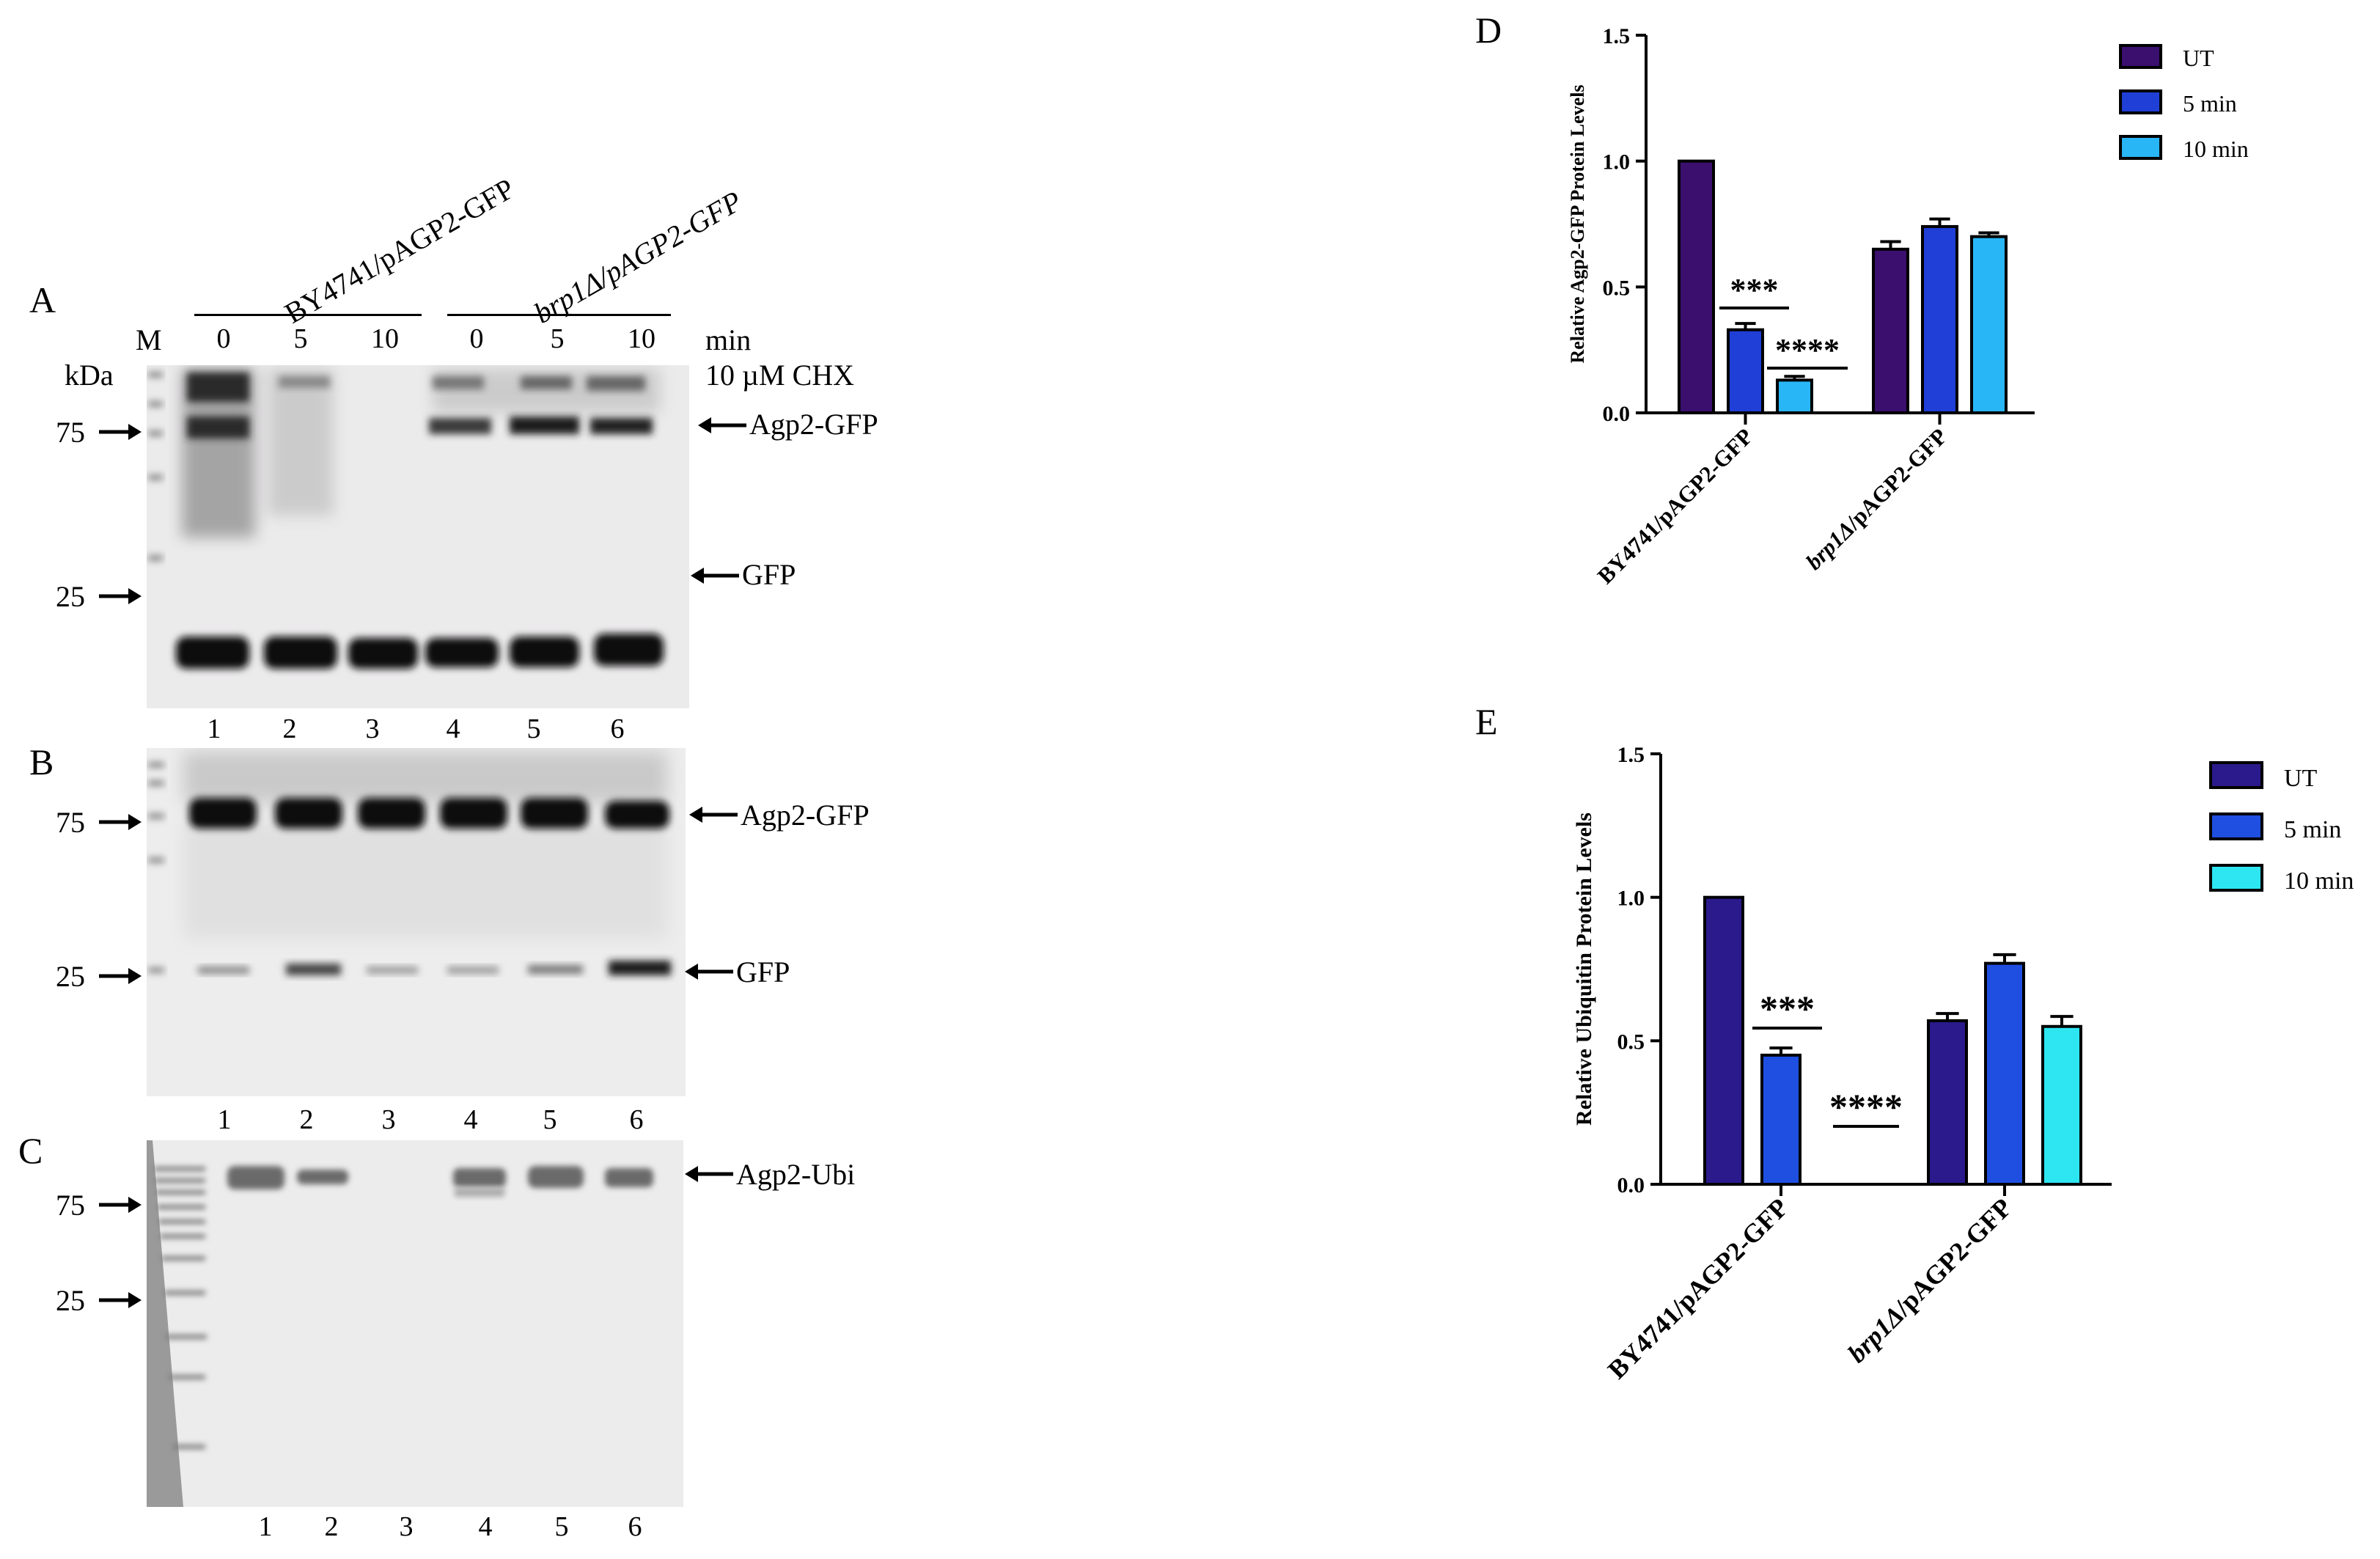 The image size is (2380, 1559). What do you see at coordinates (42, 299) in the screenshot?
I see `panel-label-a: A` at bounding box center [42, 299].